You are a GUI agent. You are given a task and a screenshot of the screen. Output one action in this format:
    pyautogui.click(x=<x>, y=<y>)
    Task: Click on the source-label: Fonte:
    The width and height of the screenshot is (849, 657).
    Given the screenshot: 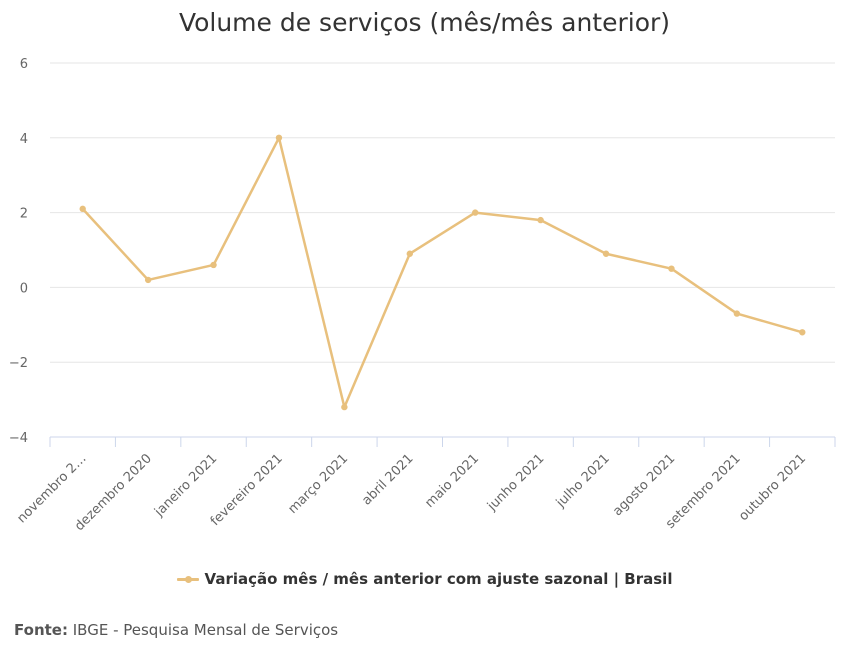 What is the action you would take?
    pyautogui.click(x=41, y=630)
    